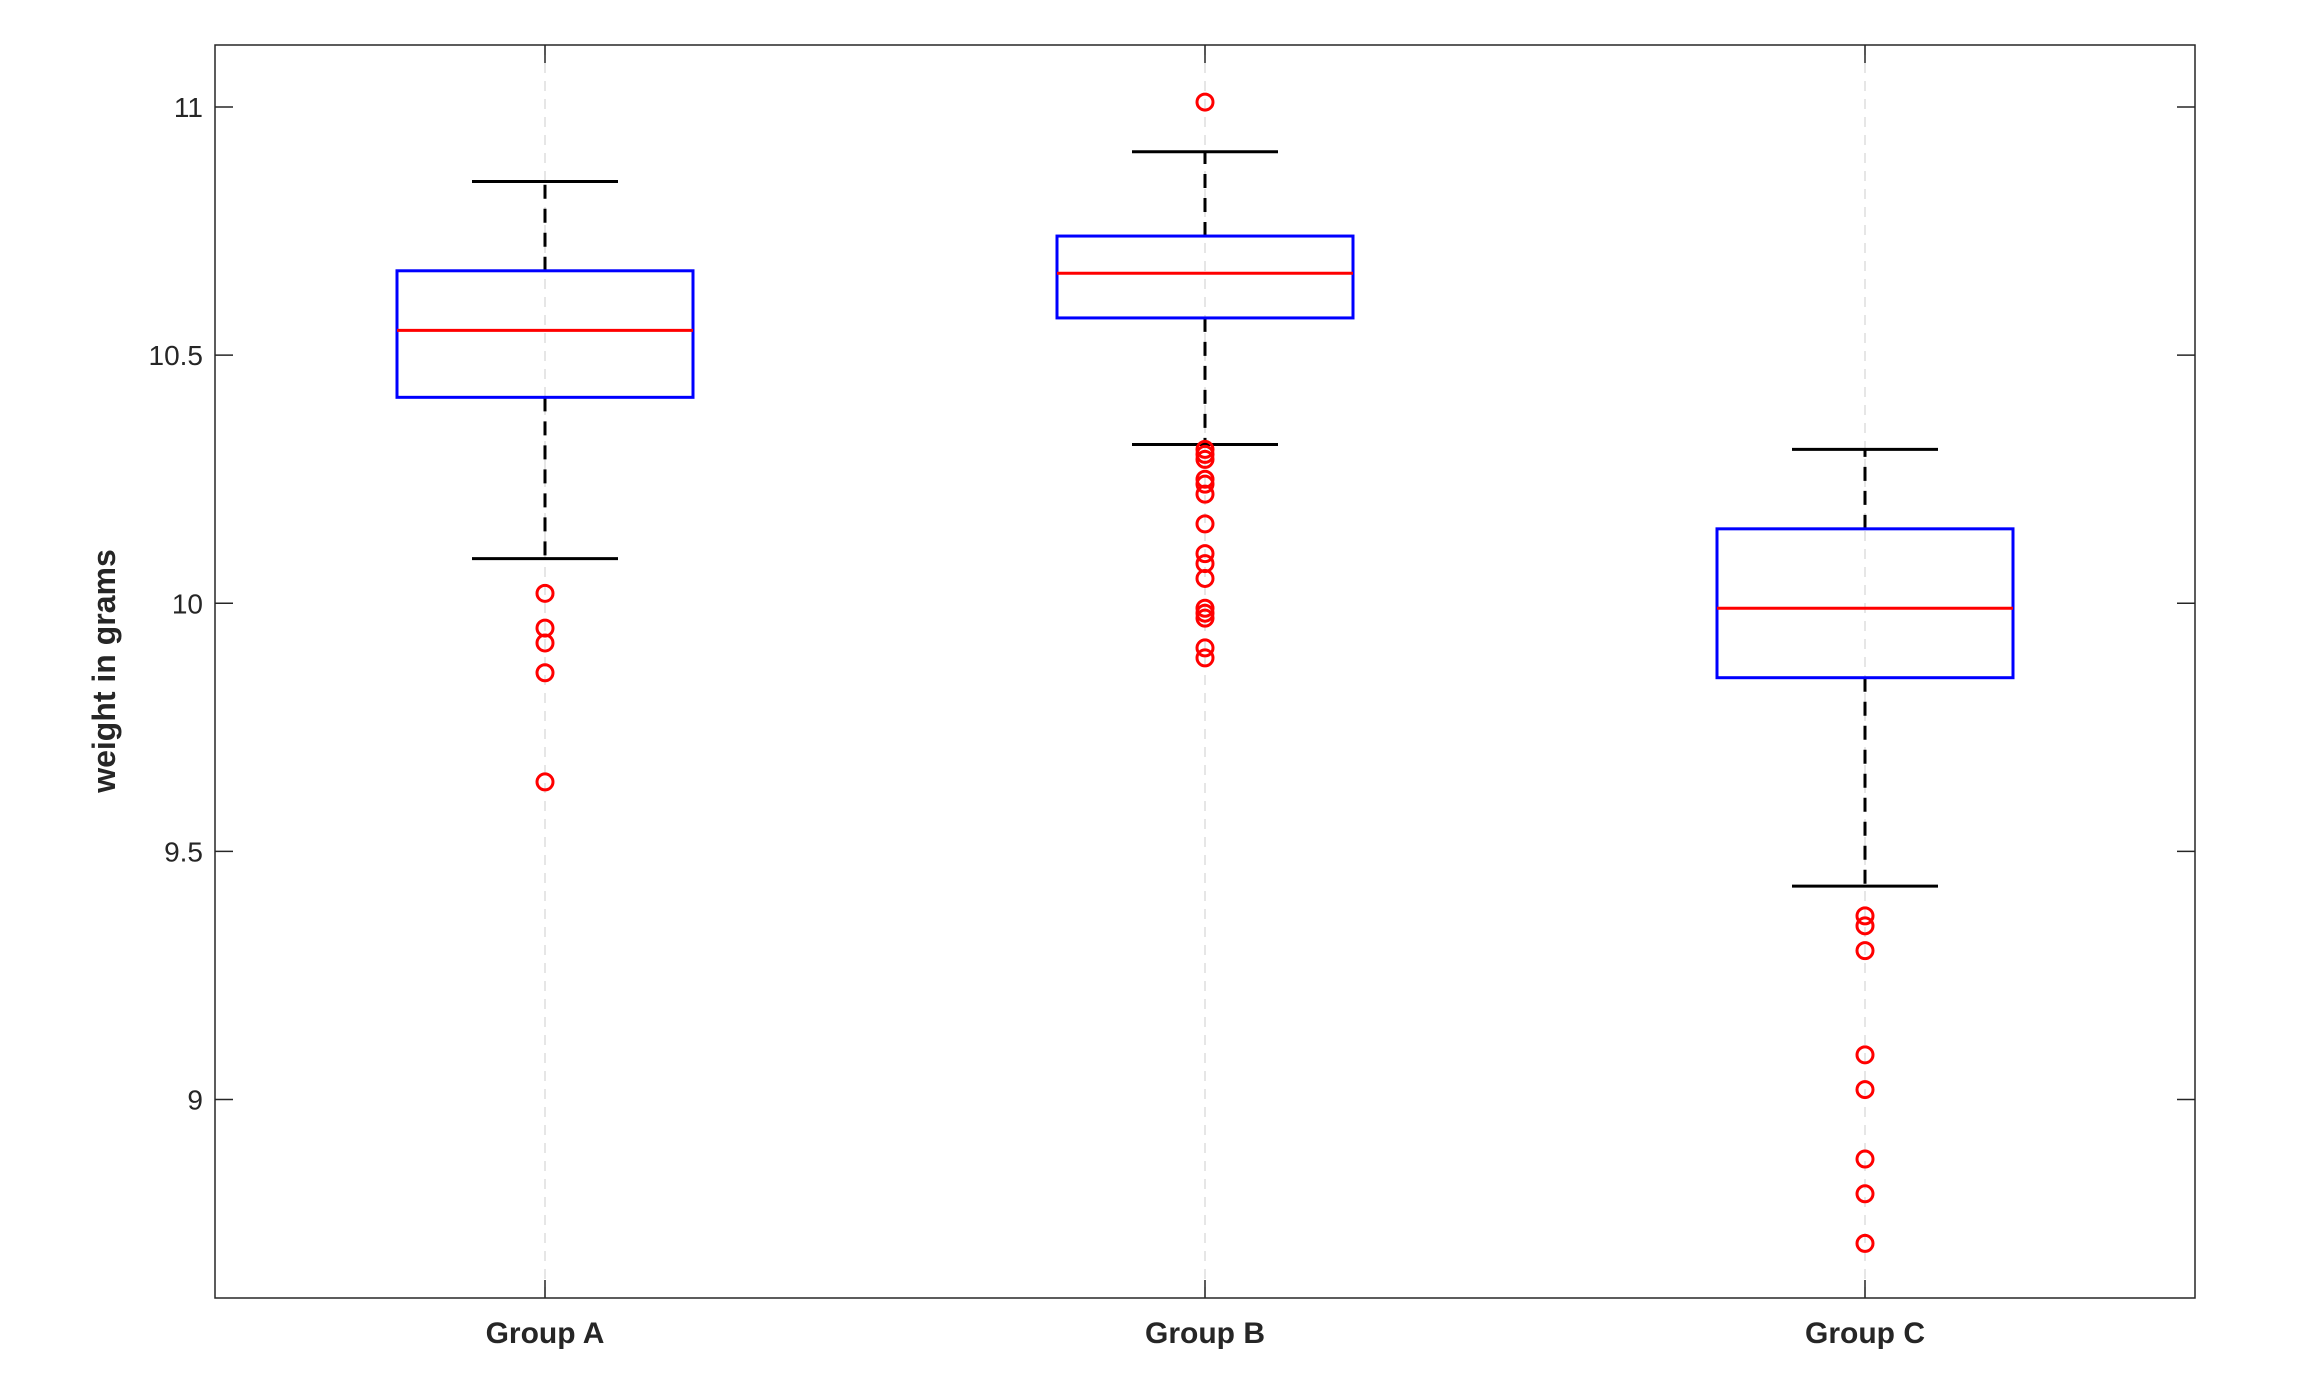 The width and height of the screenshot is (2297, 1382). I want to click on y-tick-label: 11, so click(188, 107).